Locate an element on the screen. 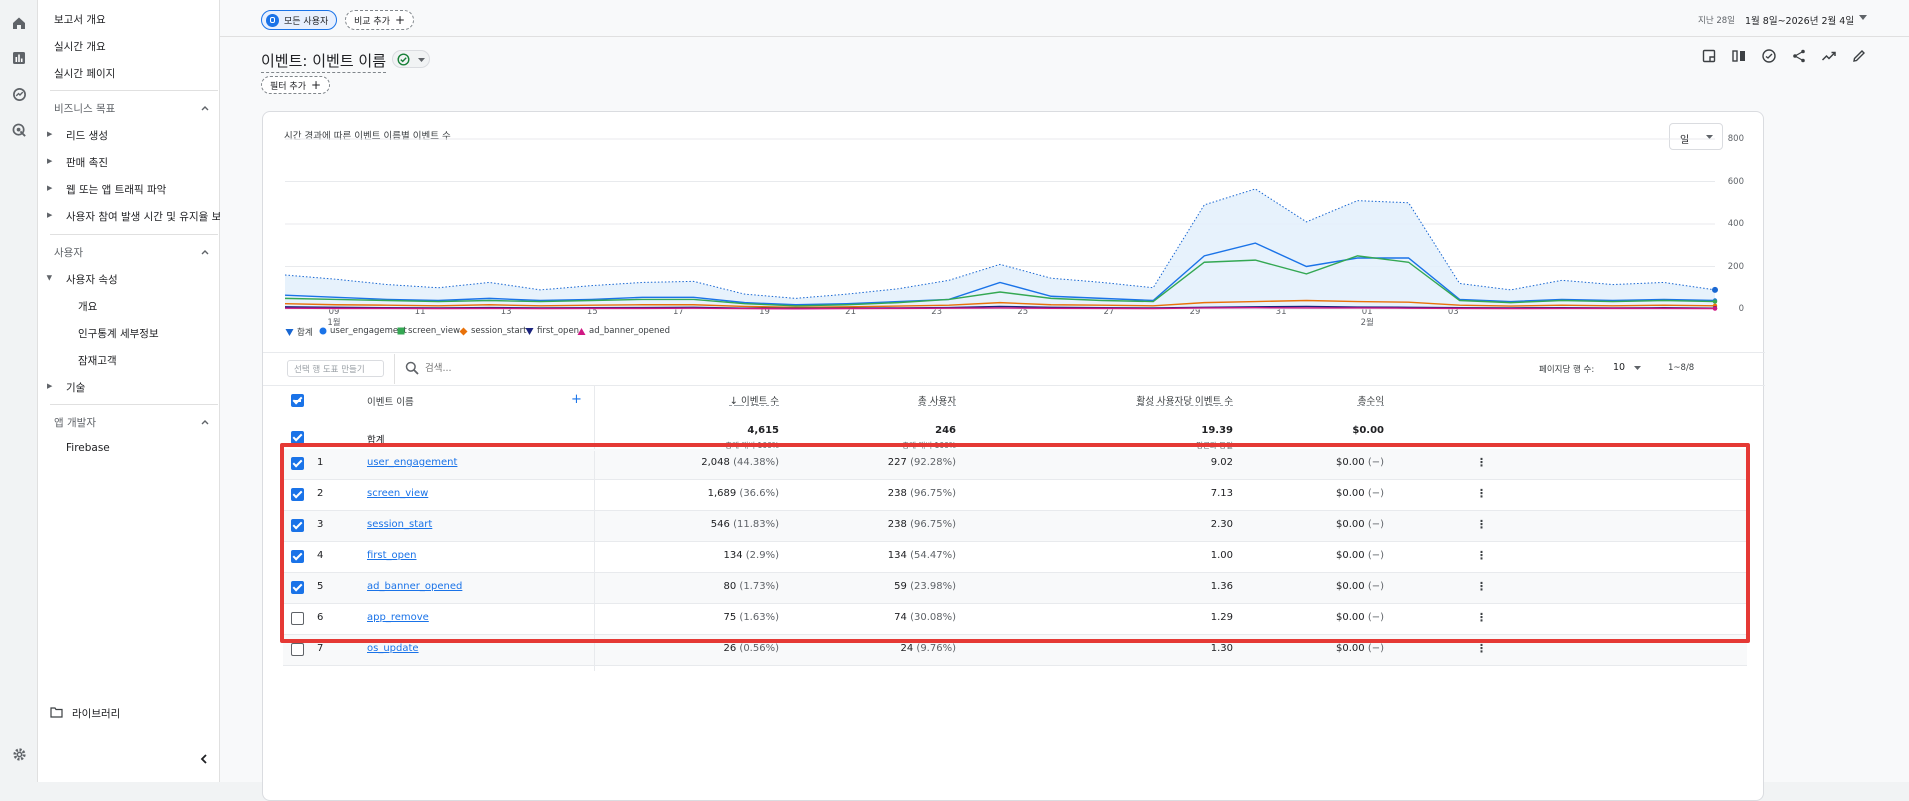 The height and width of the screenshot is (801, 1909). row-rank: 5 is located at coordinates (320, 586).